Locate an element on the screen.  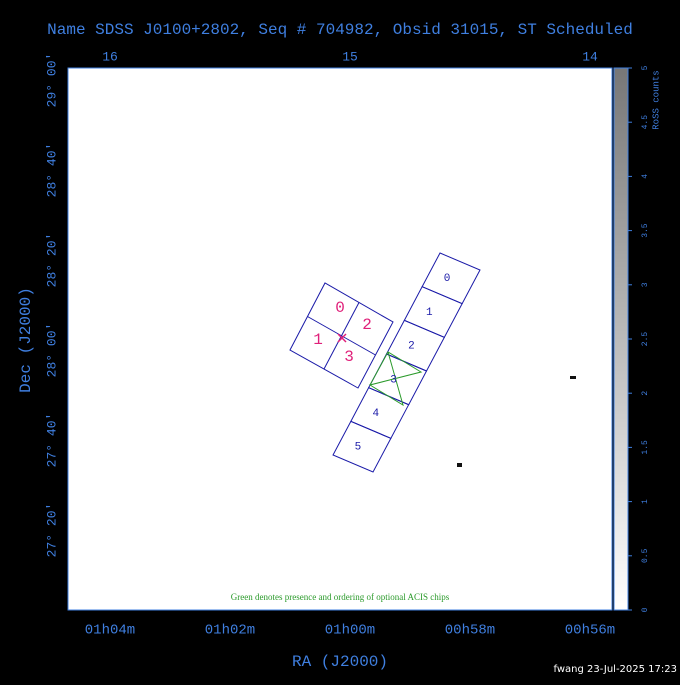
top-tick-label: 15 is located at coordinates (350, 56).